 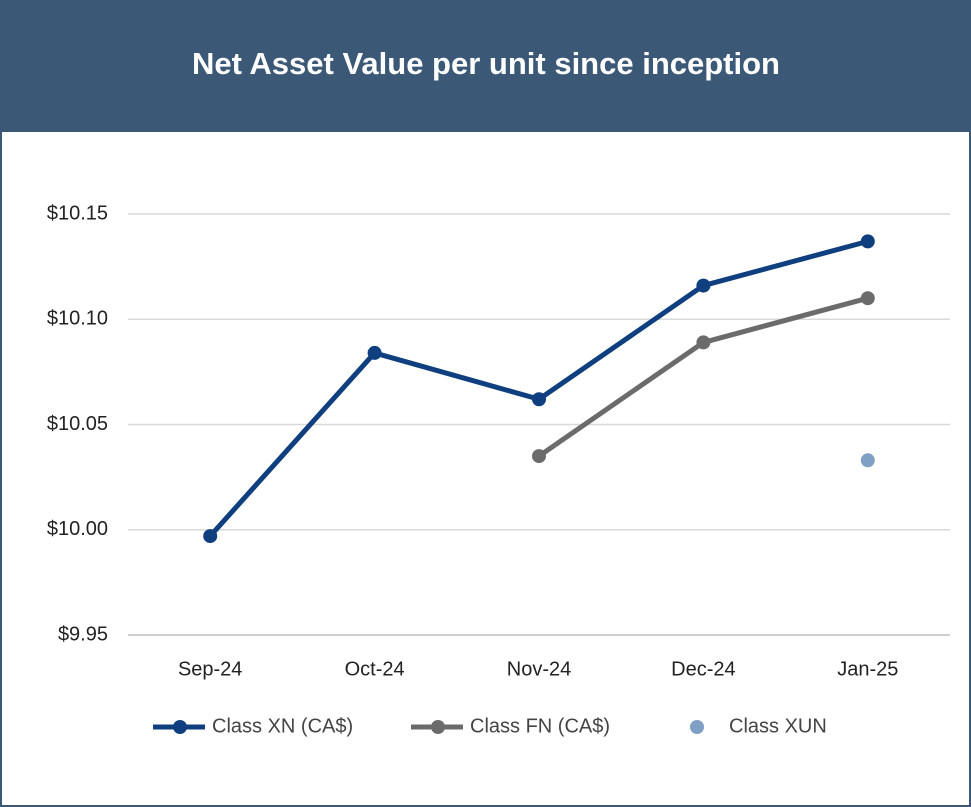 What do you see at coordinates (210, 669) in the screenshot?
I see `x-tick-label: Sep-24` at bounding box center [210, 669].